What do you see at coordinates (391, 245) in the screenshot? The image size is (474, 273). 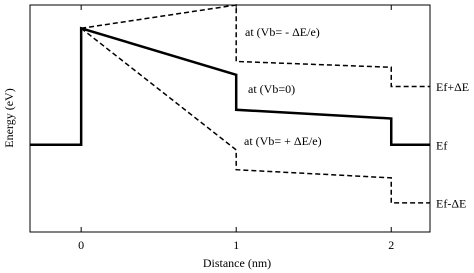 I see `x-tick-label: 2` at bounding box center [391, 245].